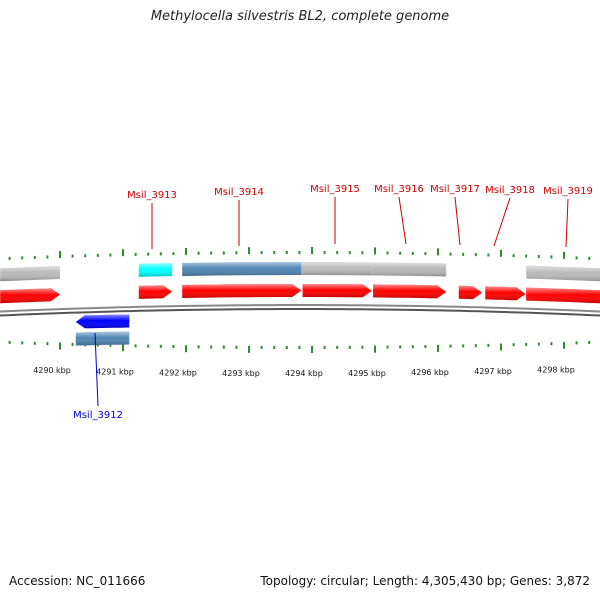  I want to click on backbone-line-outer, so click(300, 308).